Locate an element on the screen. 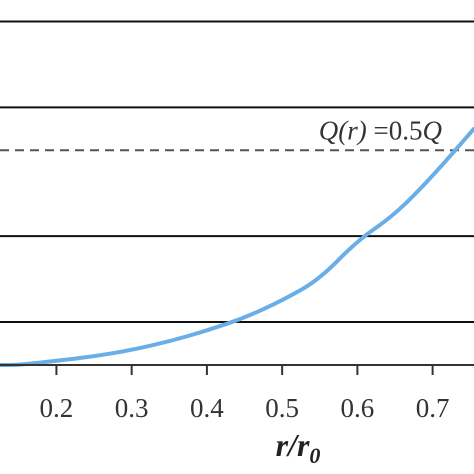 The height and width of the screenshot is (474, 474). x-axis-label-main: r/r is located at coordinates (293, 445).